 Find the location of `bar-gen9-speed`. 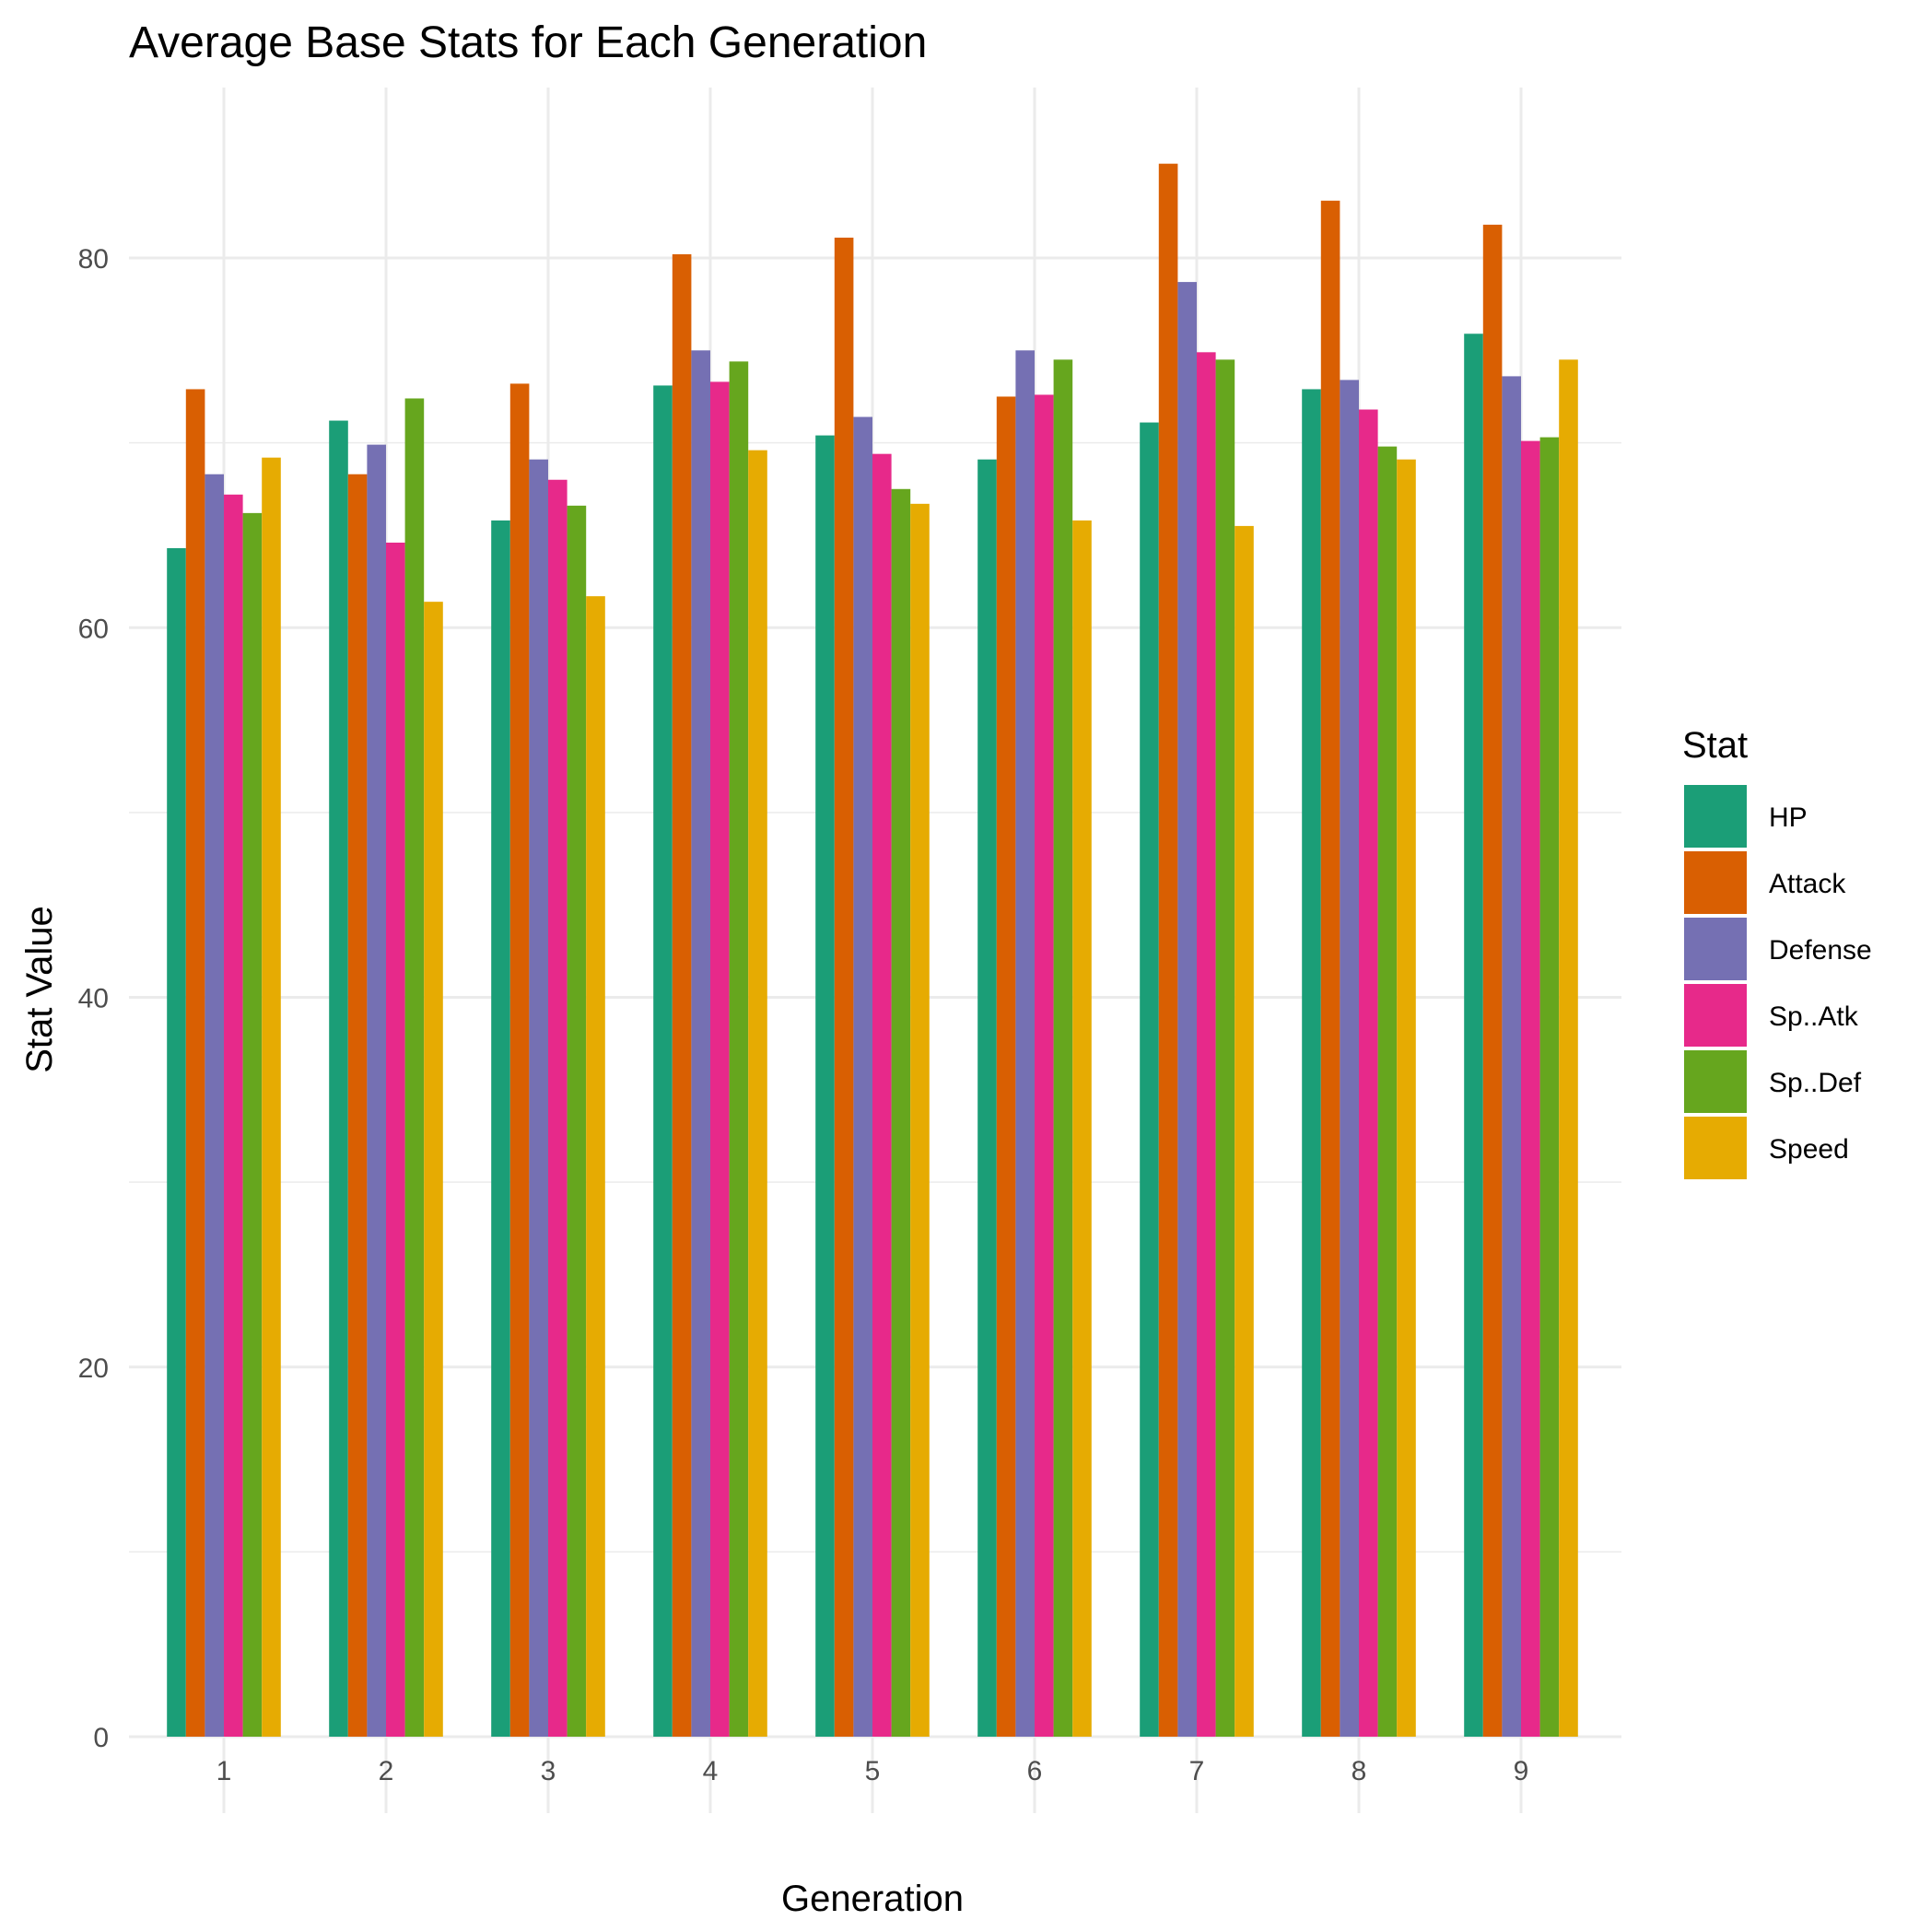

bar-gen9-speed is located at coordinates (1568, 1048).